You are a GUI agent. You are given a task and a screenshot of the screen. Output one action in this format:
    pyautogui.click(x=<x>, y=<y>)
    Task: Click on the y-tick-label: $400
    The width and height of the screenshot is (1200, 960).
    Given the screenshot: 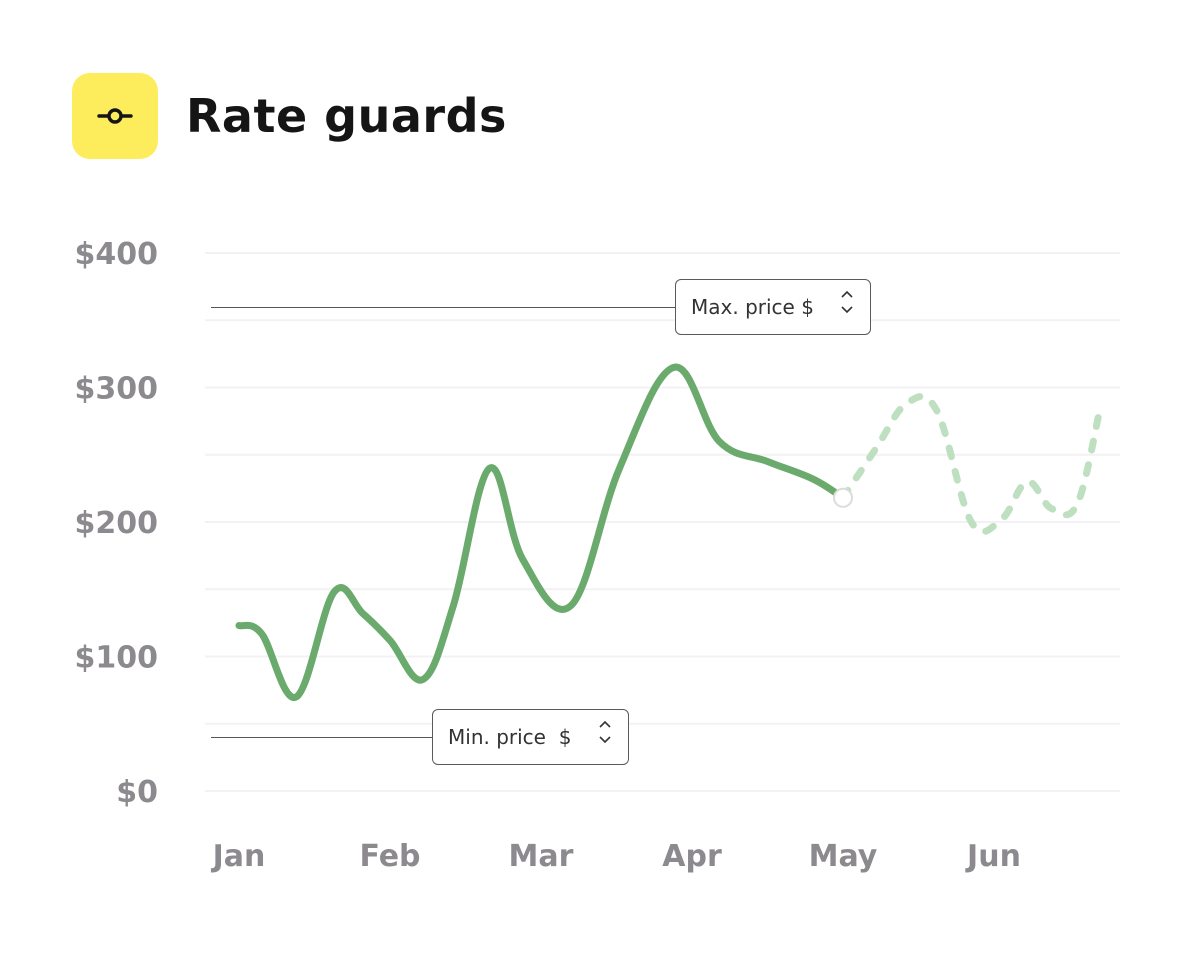 What is the action you would take?
    pyautogui.click(x=117, y=254)
    